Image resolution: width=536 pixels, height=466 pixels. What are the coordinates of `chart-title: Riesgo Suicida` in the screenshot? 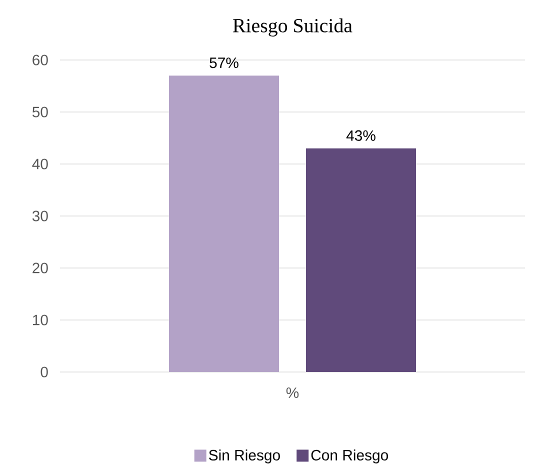 It's located at (292, 27).